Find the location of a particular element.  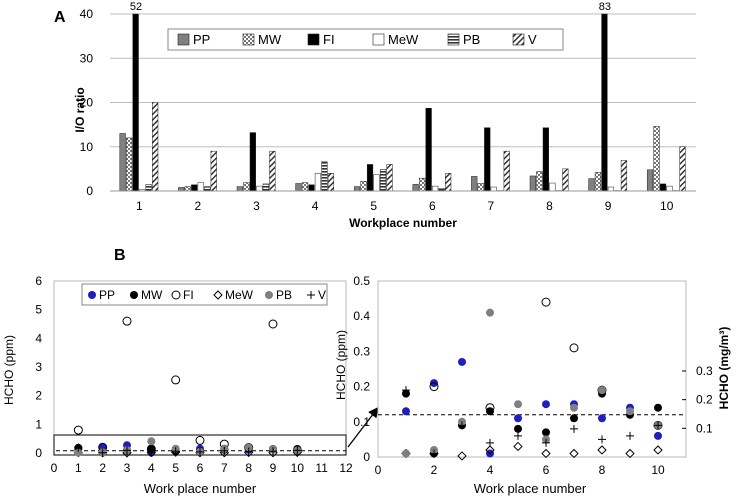

legend-marker-mw is located at coordinates (134, 295).